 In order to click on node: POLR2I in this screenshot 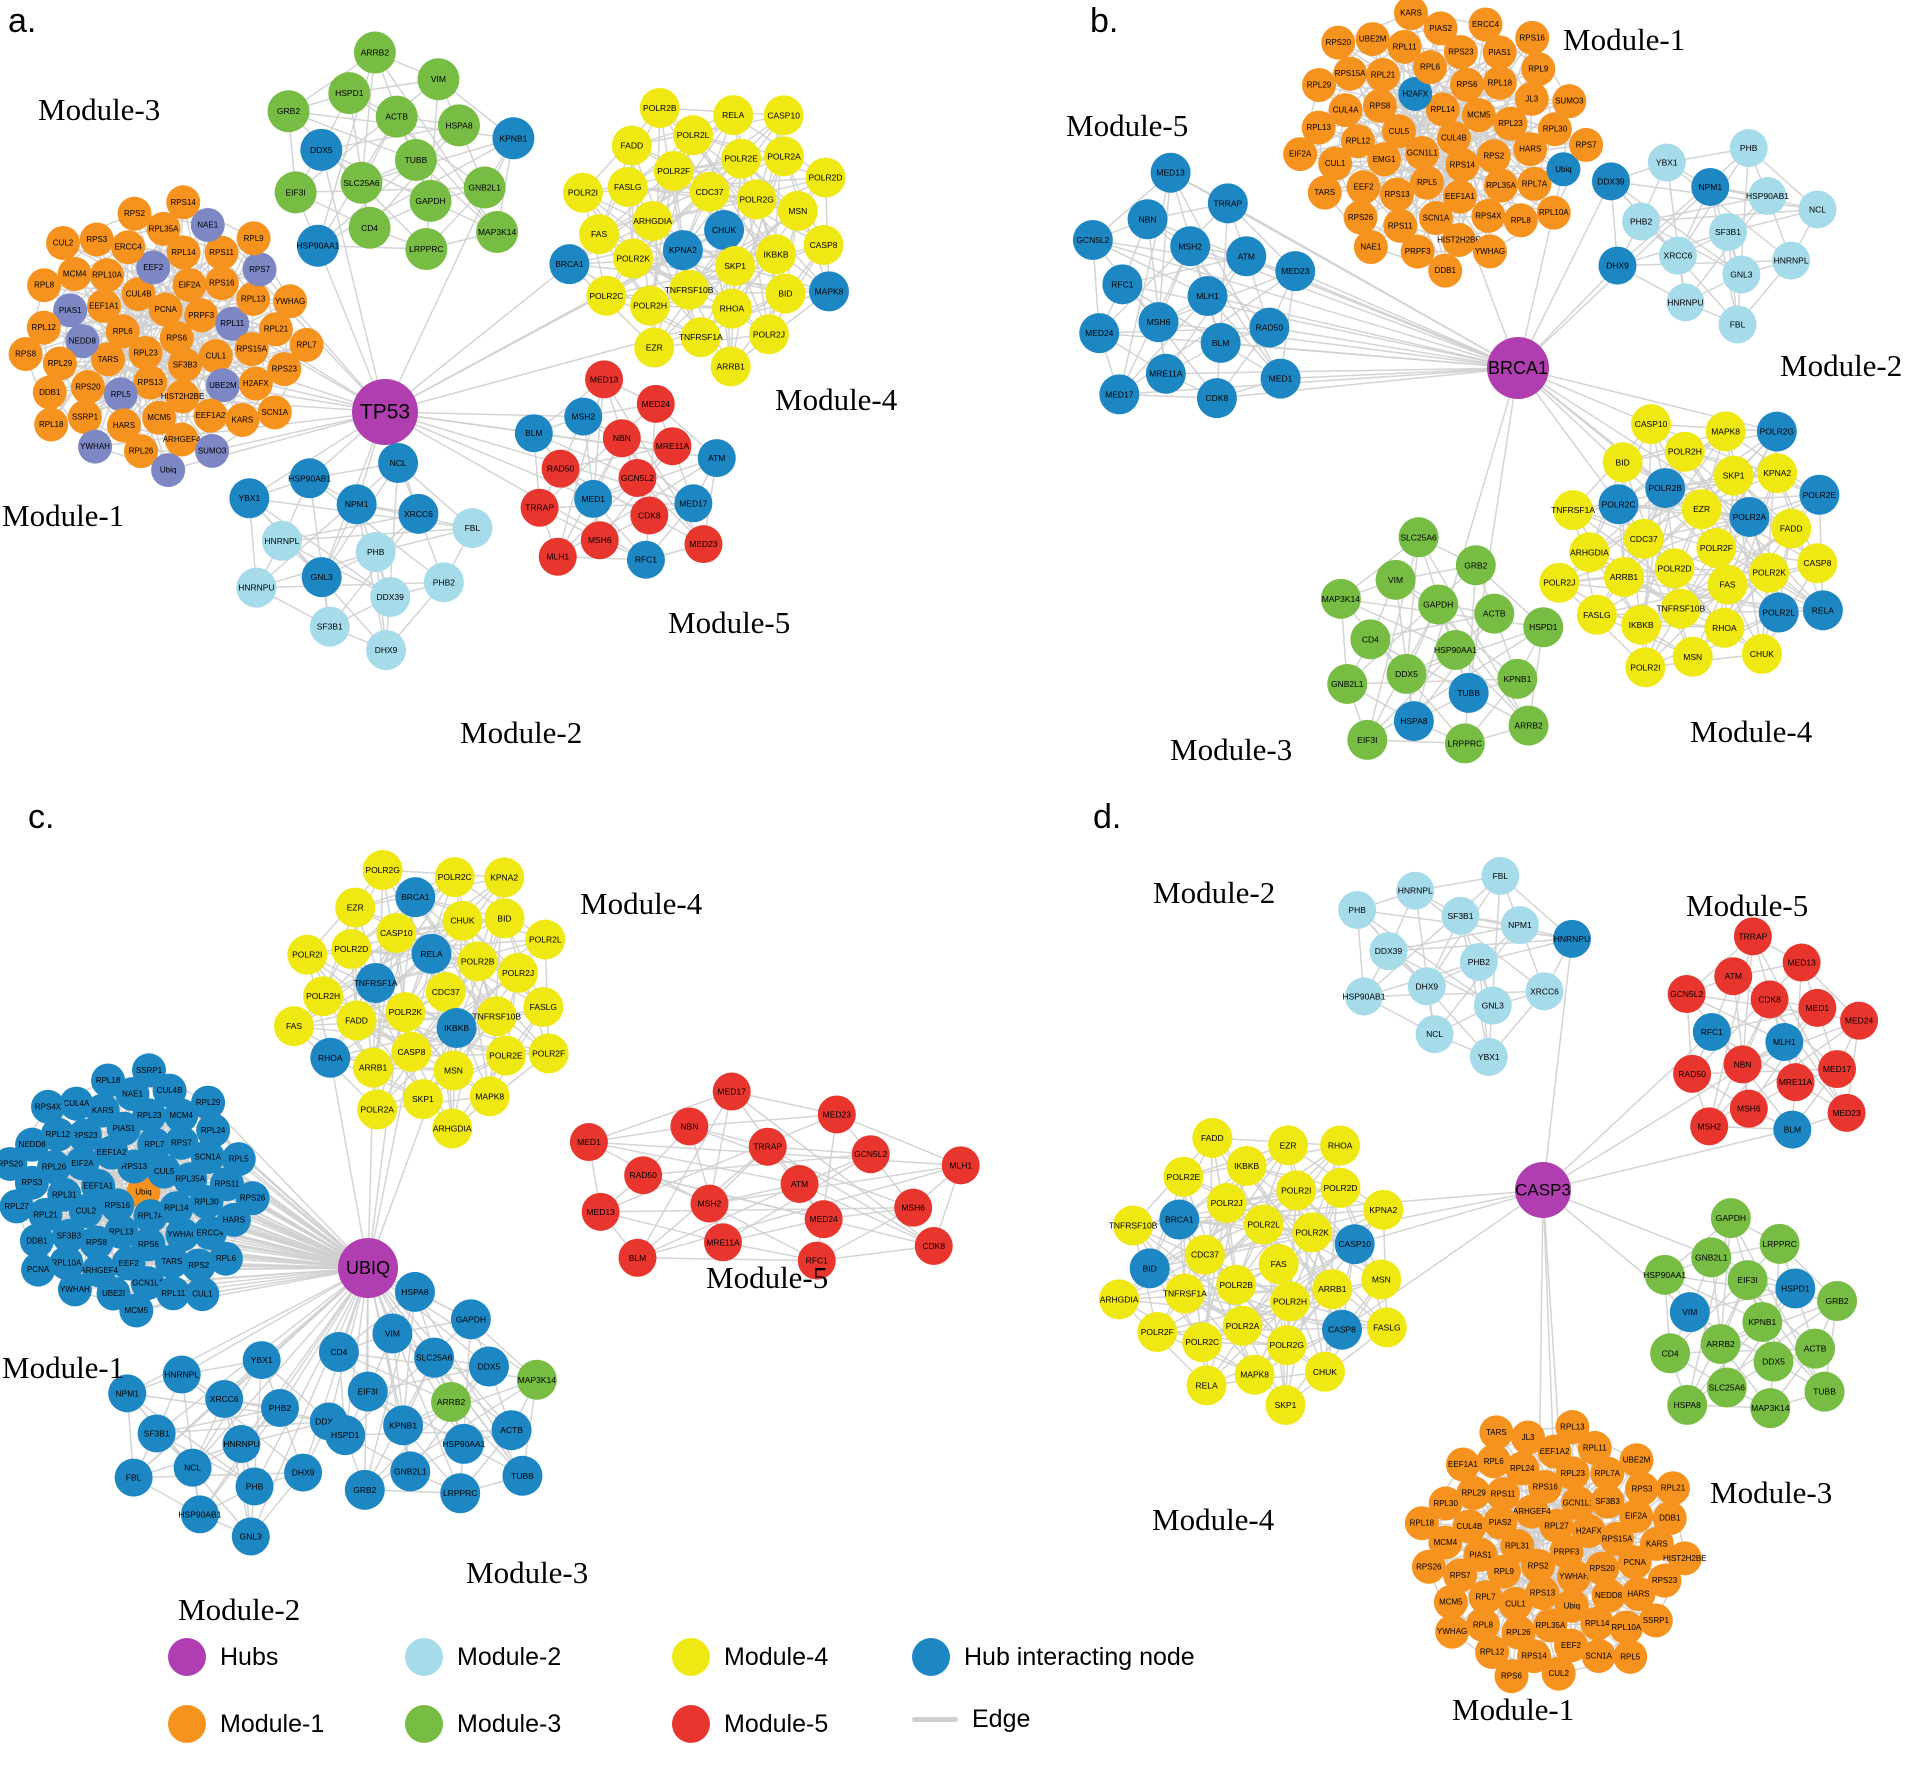, I will do `click(1296, 1190)`.